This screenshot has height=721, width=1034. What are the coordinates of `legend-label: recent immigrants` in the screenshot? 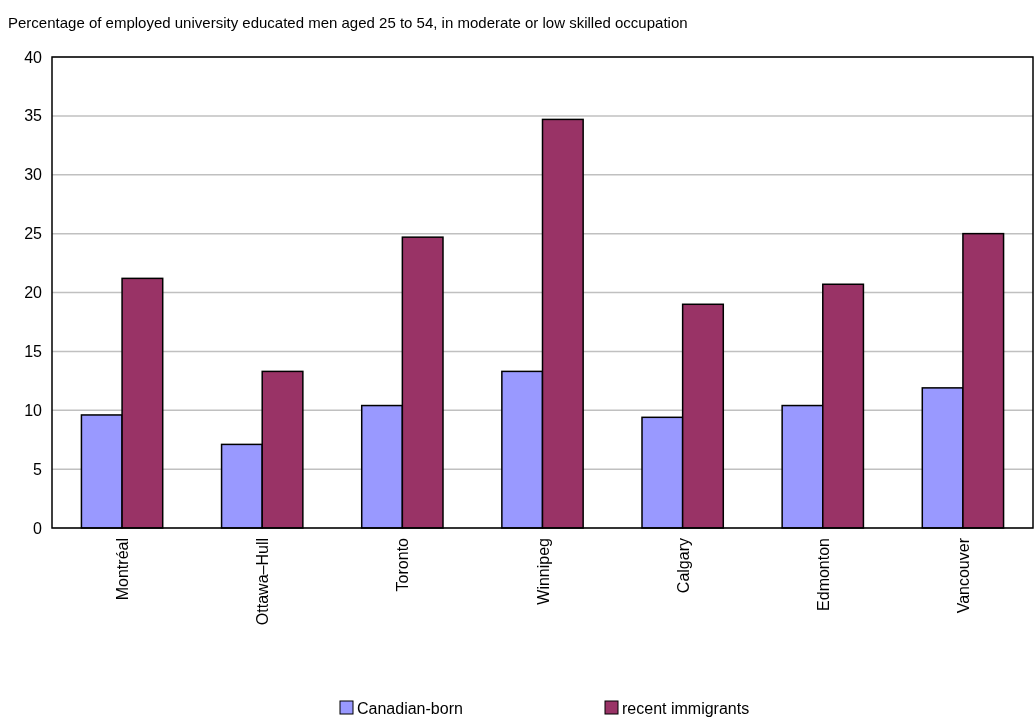 It's located at (686, 708).